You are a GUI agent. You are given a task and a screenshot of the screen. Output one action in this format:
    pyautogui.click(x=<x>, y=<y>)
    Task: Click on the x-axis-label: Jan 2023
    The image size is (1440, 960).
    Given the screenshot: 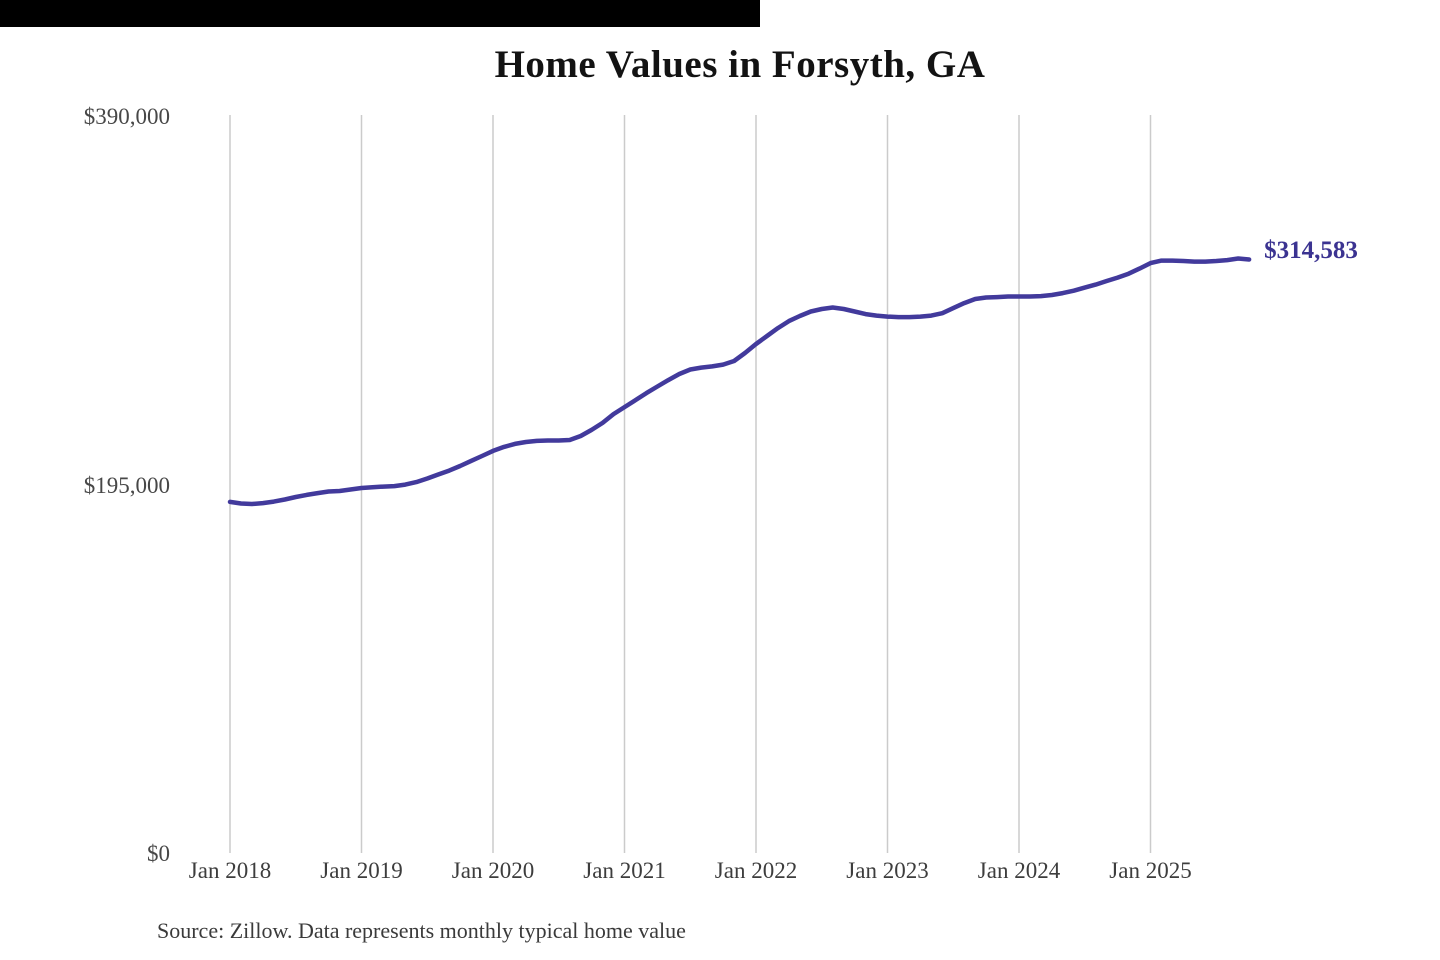 What is the action you would take?
    pyautogui.click(x=887, y=870)
    